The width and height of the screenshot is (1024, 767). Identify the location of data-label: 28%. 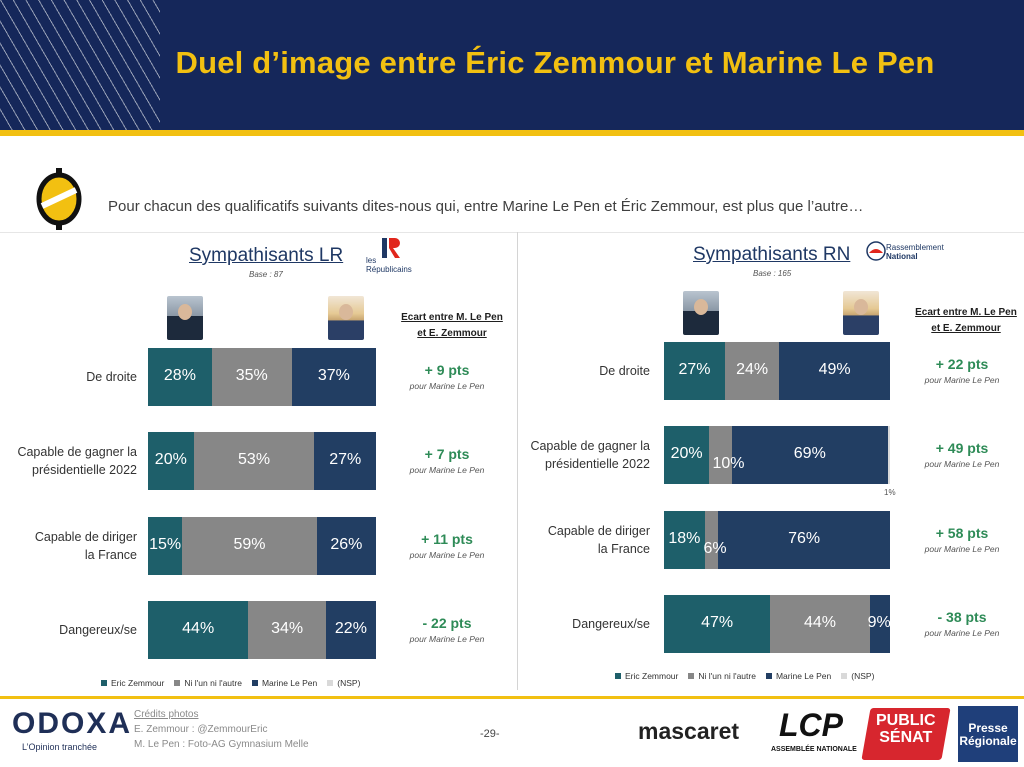
(179, 375).